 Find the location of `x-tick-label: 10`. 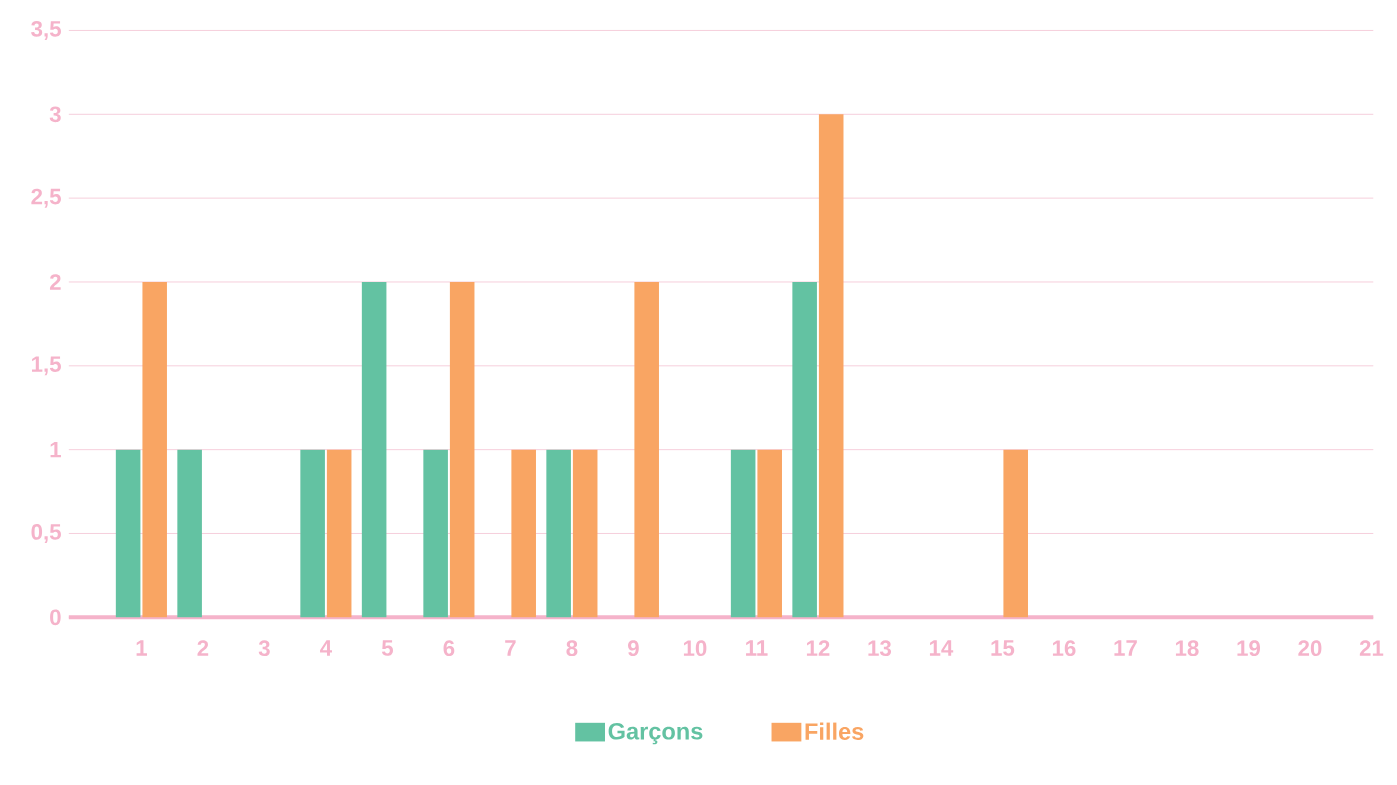

x-tick-label: 10 is located at coordinates (695, 648).